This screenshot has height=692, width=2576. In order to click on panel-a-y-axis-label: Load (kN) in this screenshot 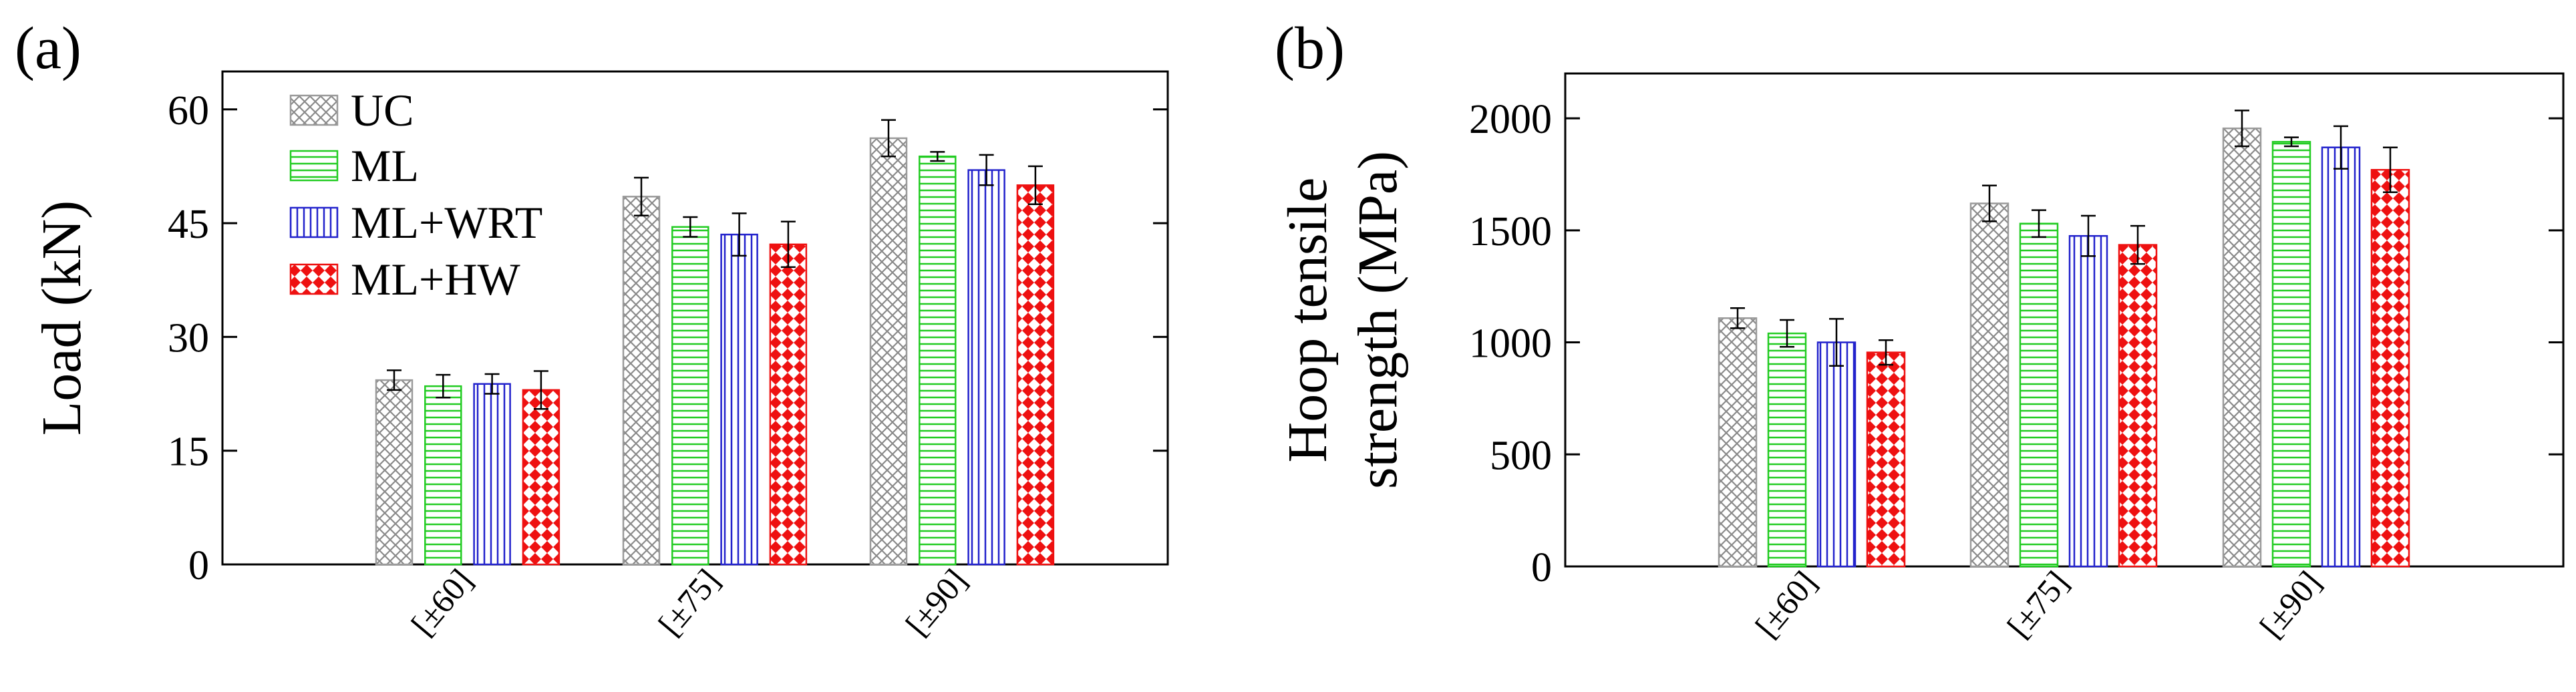, I will do `click(62, 318)`.